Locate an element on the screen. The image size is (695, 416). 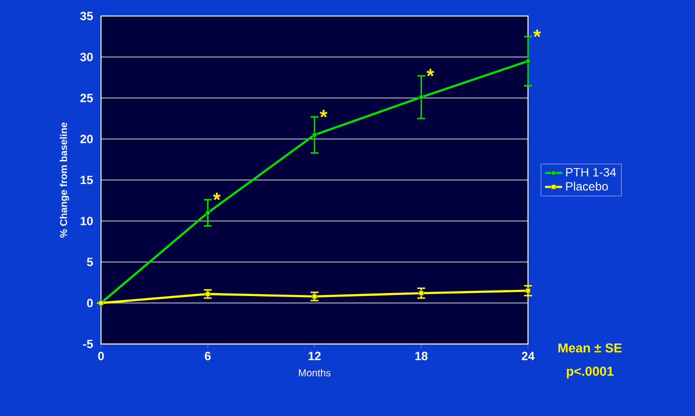
x-tick-label: 18 is located at coordinates (421, 356).